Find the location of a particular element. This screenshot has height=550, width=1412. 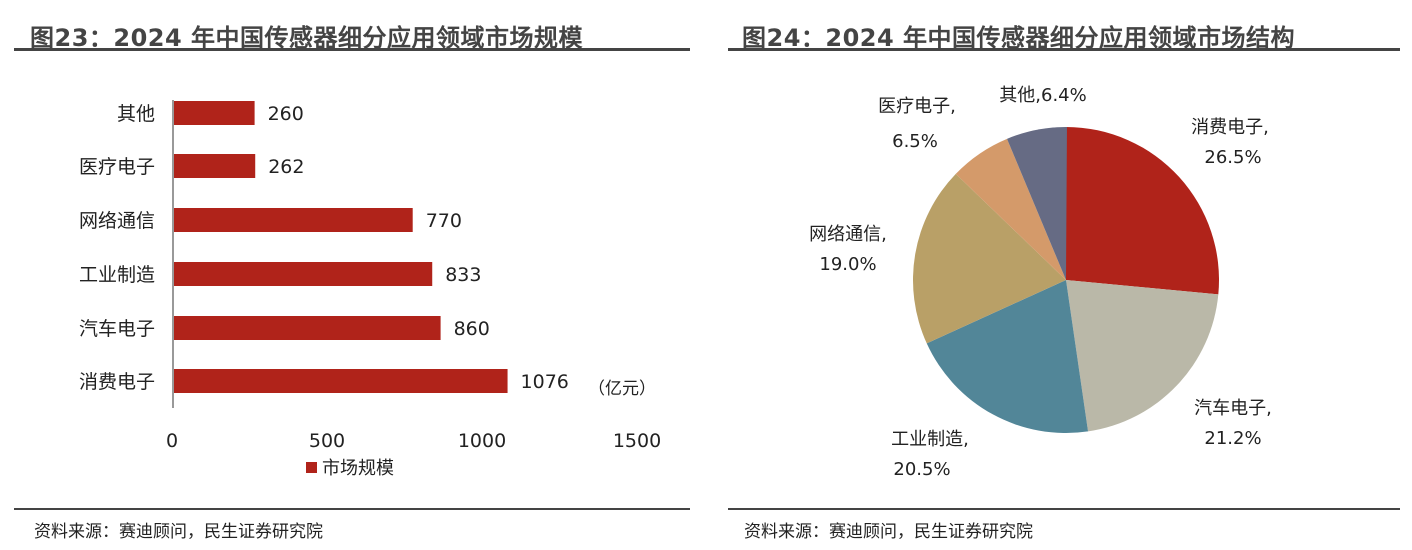

slice-label: 网络通信, is located at coordinates (848, 234).